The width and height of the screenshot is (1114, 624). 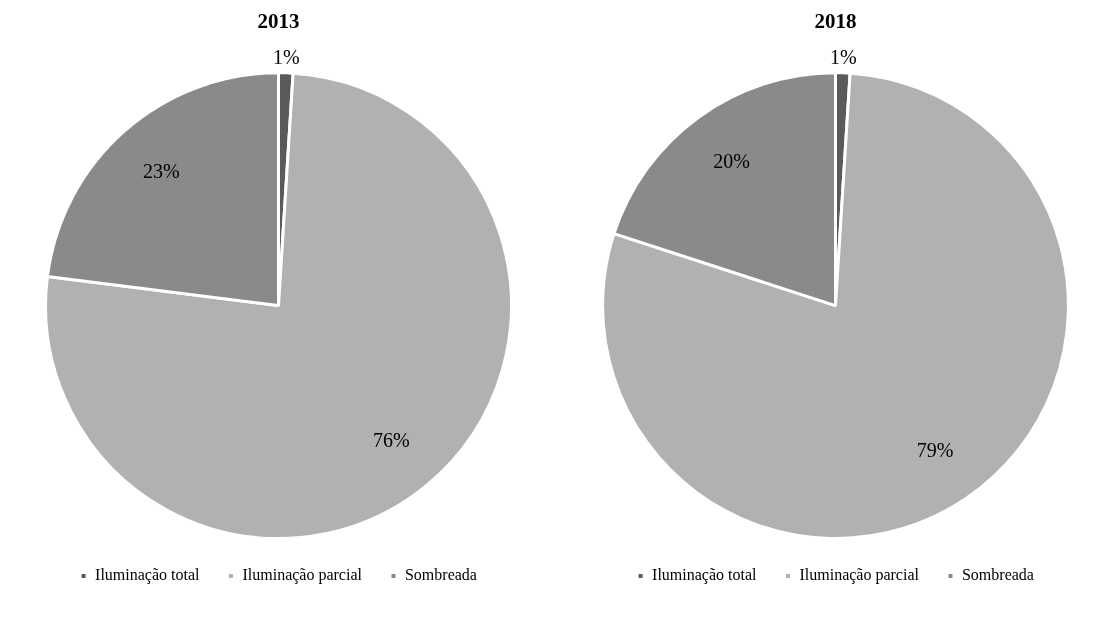 I want to click on chart-title: 2013, so click(x=278, y=21).